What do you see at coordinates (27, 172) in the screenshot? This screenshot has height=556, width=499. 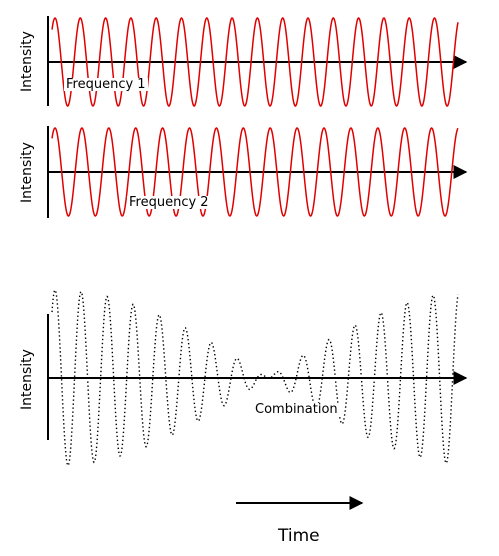 I see `frequency2-y-label: Intensity` at bounding box center [27, 172].